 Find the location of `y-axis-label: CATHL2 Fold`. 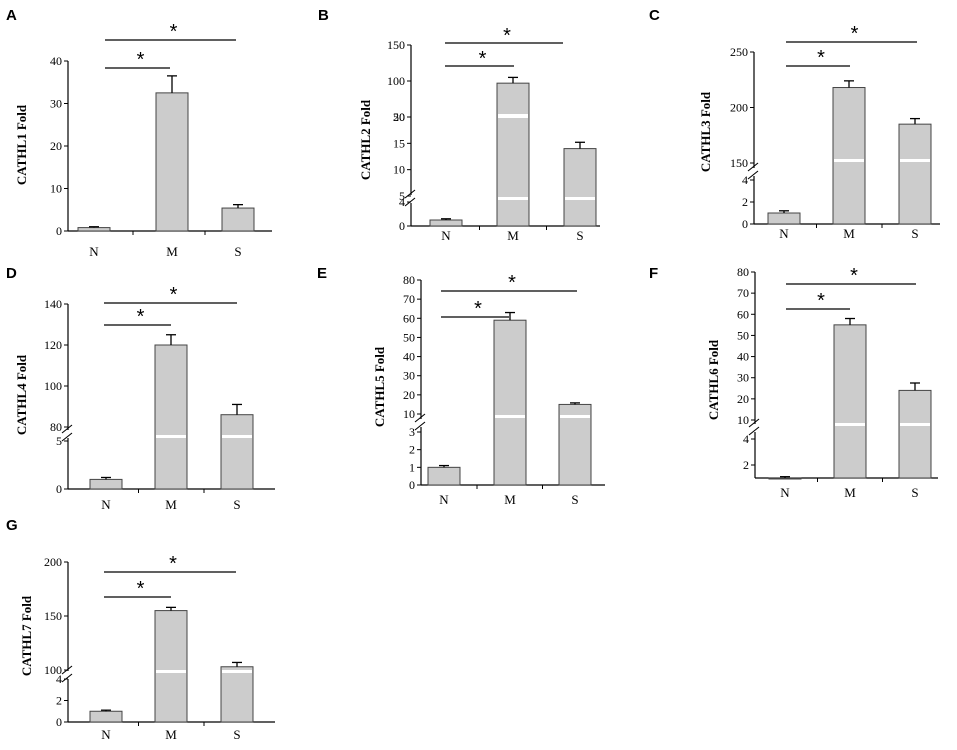

y-axis-label: CATHL2 Fold is located at coordinates (365, 139).